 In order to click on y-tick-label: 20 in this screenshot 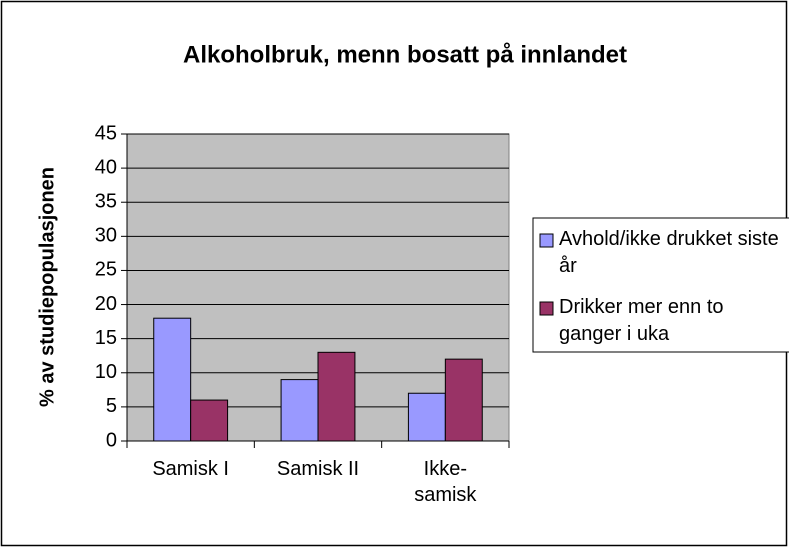, I will do `click(106, 304)`.